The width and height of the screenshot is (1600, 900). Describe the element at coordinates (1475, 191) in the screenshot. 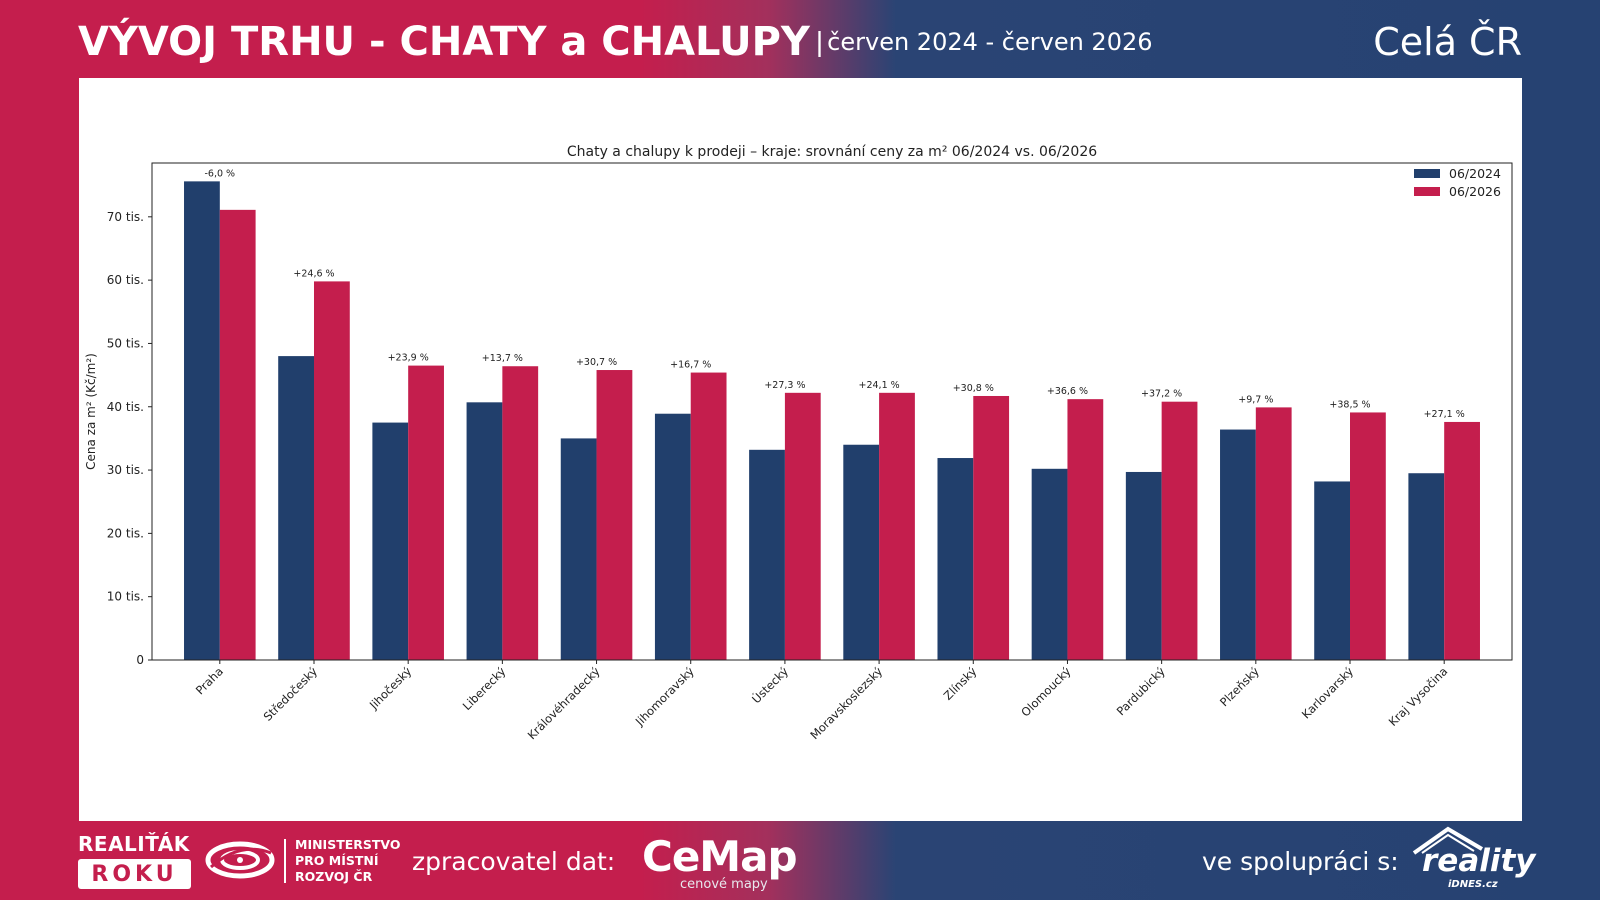

I see `legend-label-1: 06/2026` at that location.